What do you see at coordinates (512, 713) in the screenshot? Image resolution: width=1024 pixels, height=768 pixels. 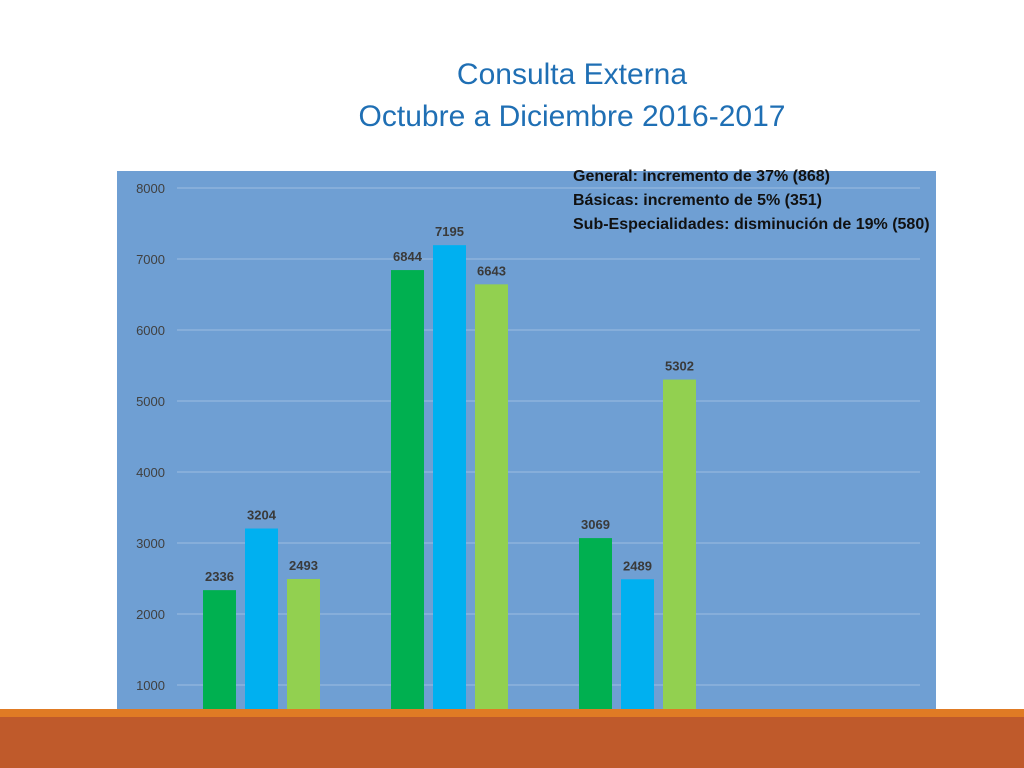 I see `footer-accent-stripe` at bounding box center [512, 713].